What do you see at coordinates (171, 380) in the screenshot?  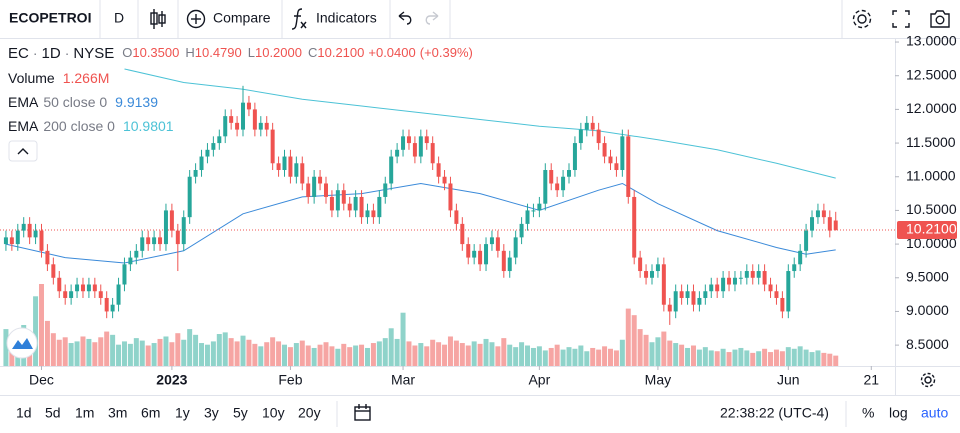 I see `x-tick-label: 2023` at bounding box center [171, 380].